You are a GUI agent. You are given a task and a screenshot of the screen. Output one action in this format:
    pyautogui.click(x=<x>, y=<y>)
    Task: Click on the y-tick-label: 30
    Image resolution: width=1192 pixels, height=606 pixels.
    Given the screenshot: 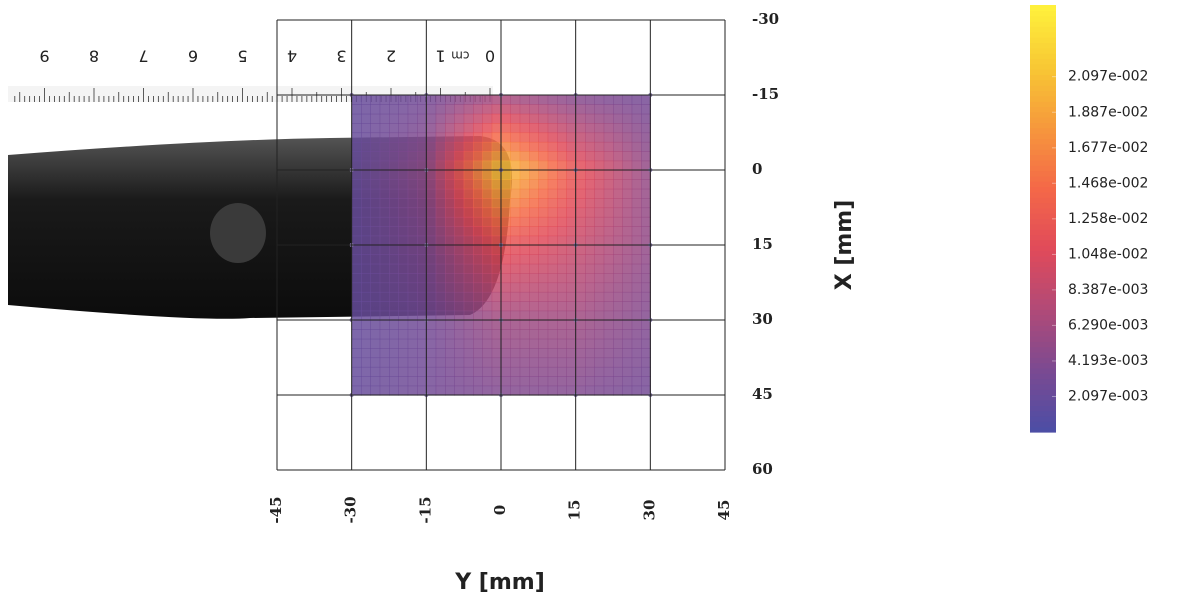 What is the action you would take?
    pyautogui.click(x=762, y=319)
    